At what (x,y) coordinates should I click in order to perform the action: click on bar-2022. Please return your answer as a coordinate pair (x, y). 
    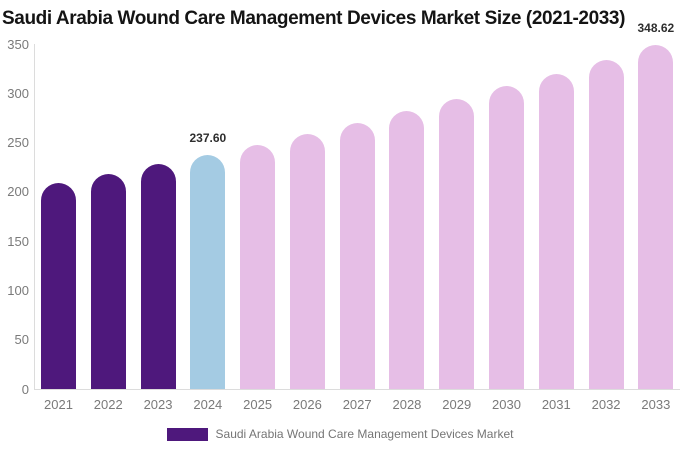
    Looking at the image, I should click on (108, 281).